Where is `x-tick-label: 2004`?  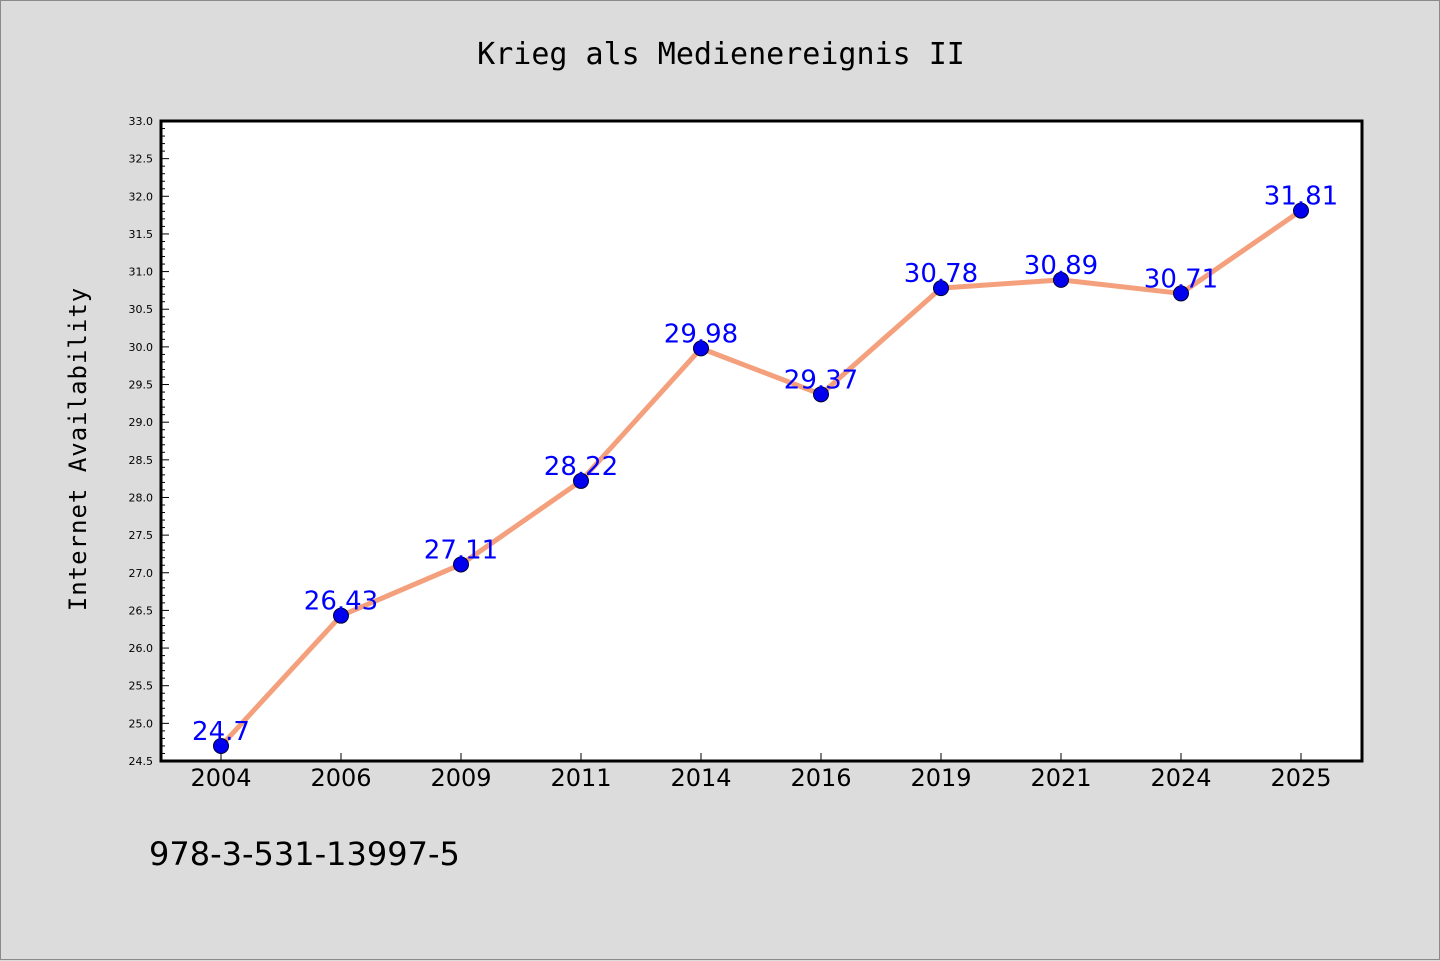 x-tick-label: 2004 is located at coordinates (220, 778).